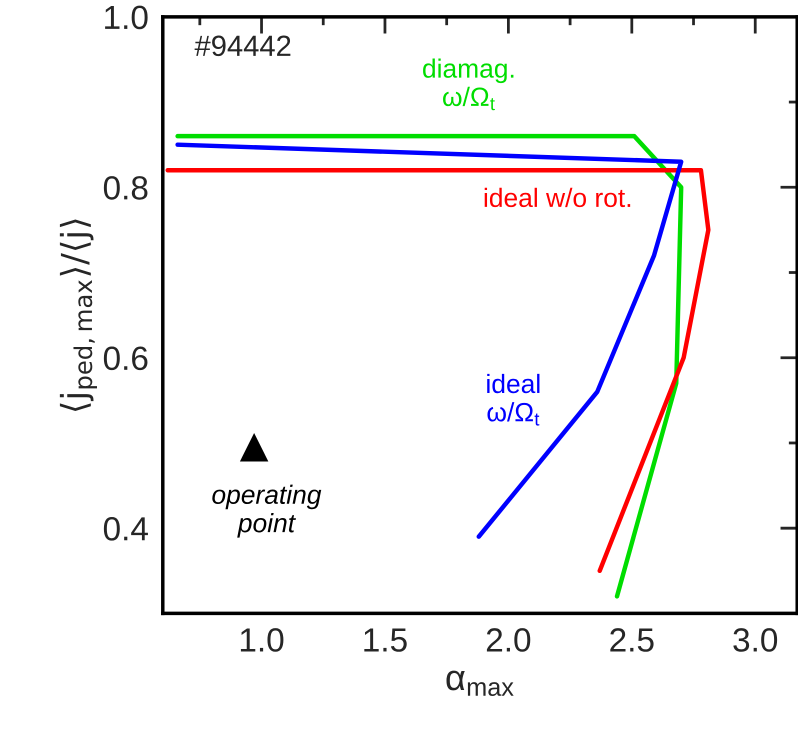  I want to click on y-tick-label: 0.8, so click(126, 188).